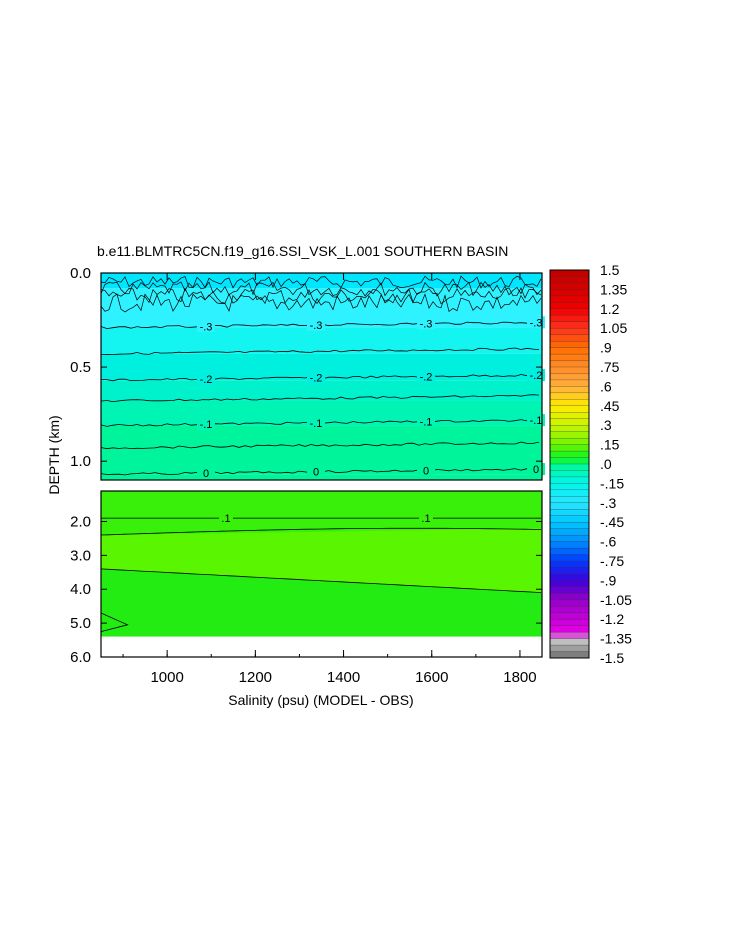 This screenshot has width=733, height=945. Describe the element at coordinates (610, 270) in the screenshot. I see `colorbar-label: 1.5` at that location.